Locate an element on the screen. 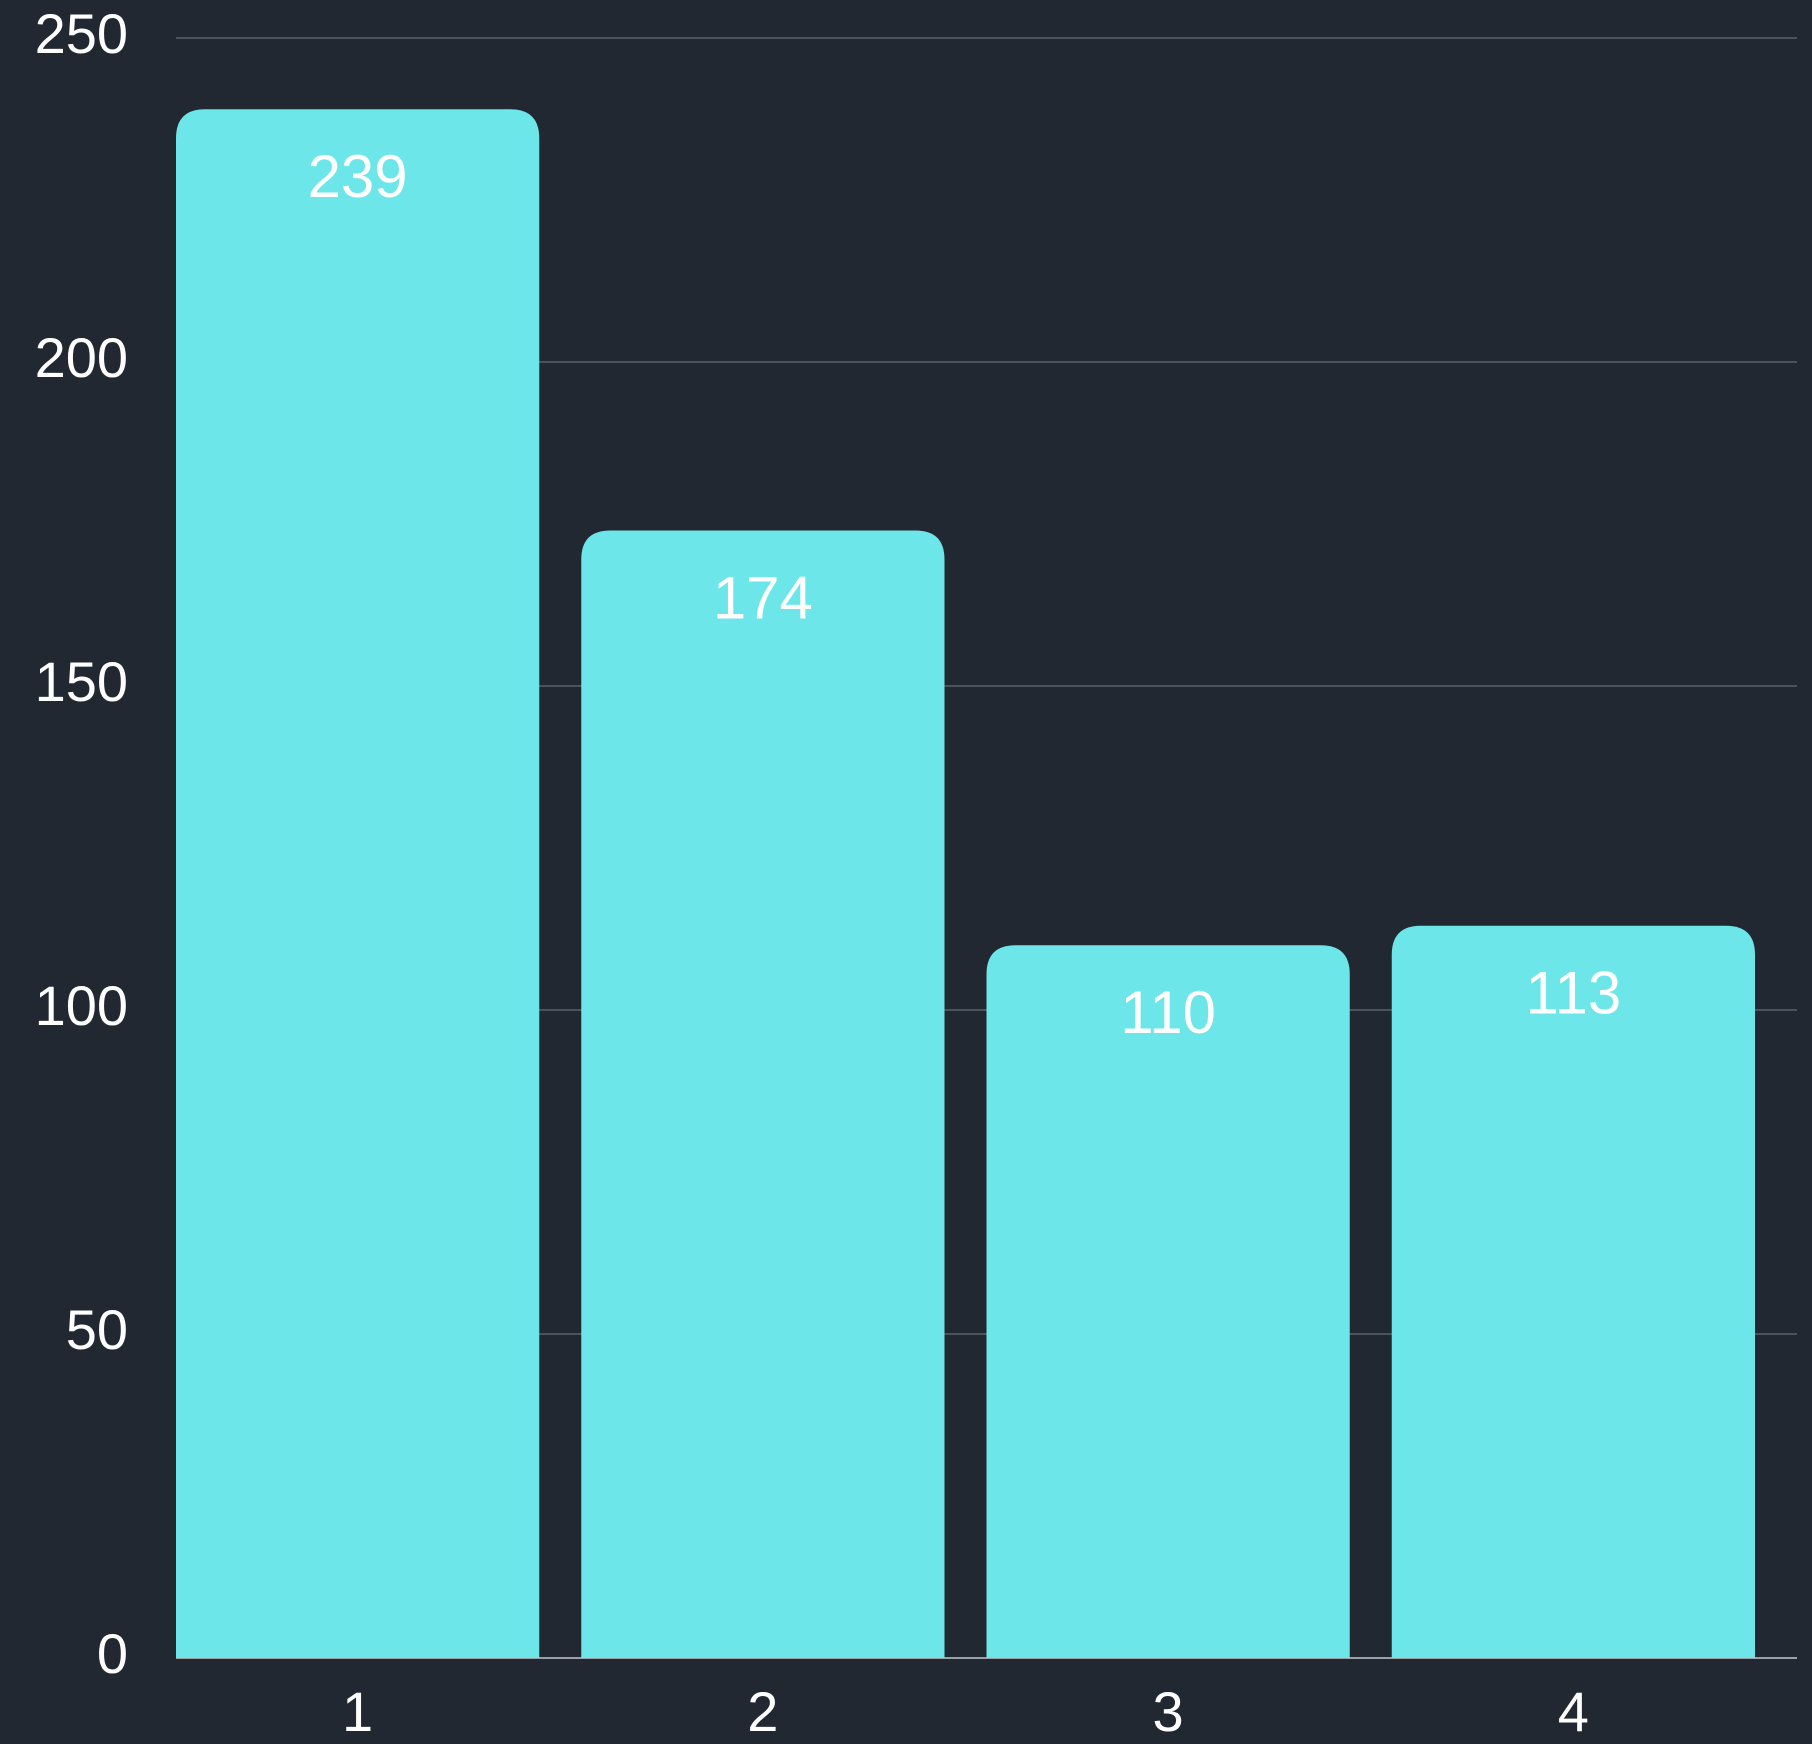 Image resolution: width=1812 pixels, height=1744 pixels. value-label: 239 is located at coordinates (358, 176).